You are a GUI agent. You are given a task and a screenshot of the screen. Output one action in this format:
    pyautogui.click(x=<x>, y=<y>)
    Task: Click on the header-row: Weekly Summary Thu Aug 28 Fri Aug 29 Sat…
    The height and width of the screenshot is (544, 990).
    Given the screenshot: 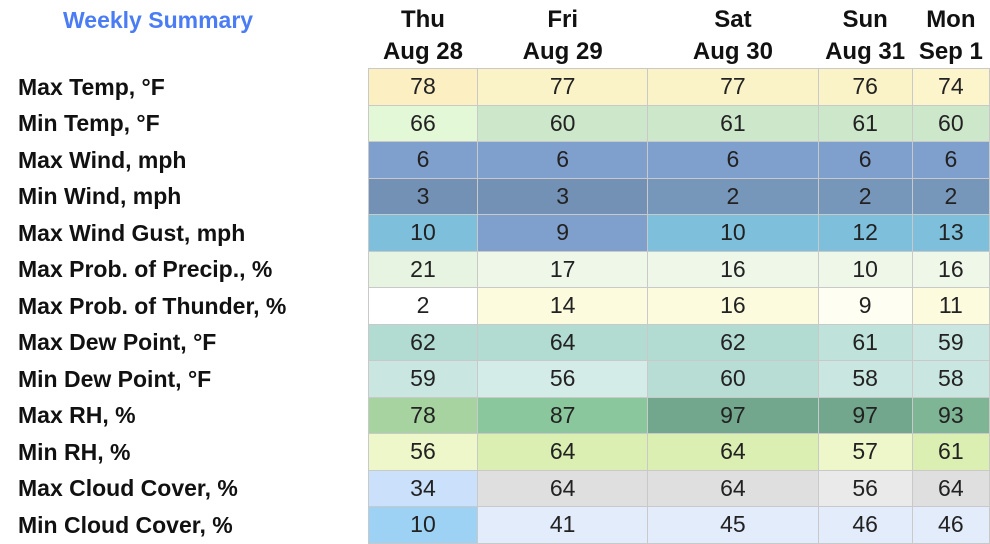 What is the action you would take?
    pyautogui.click(x=504, y=36)
    